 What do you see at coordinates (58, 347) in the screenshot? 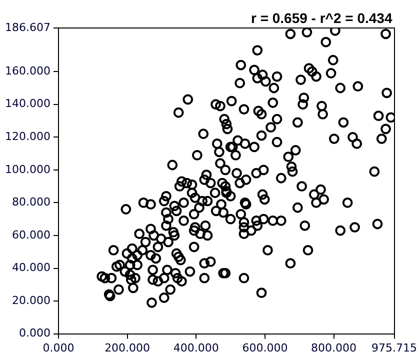
I see `x-tick-label: 0.000` at bounding box center [58, 347].